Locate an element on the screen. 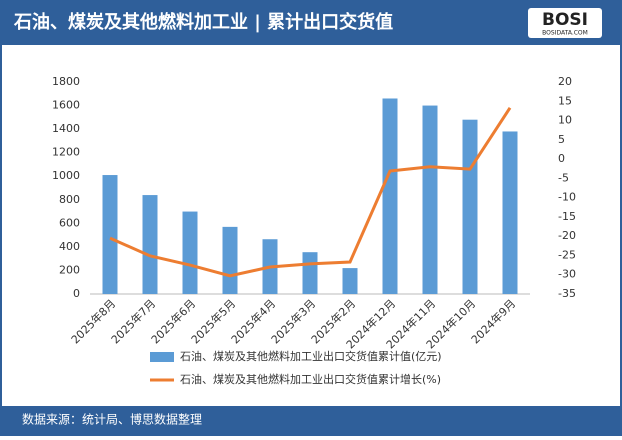 Image resolution: width=622 pixels, height=440 pixels. y-tick-label: 1000 is located at coordinates (66, 175).